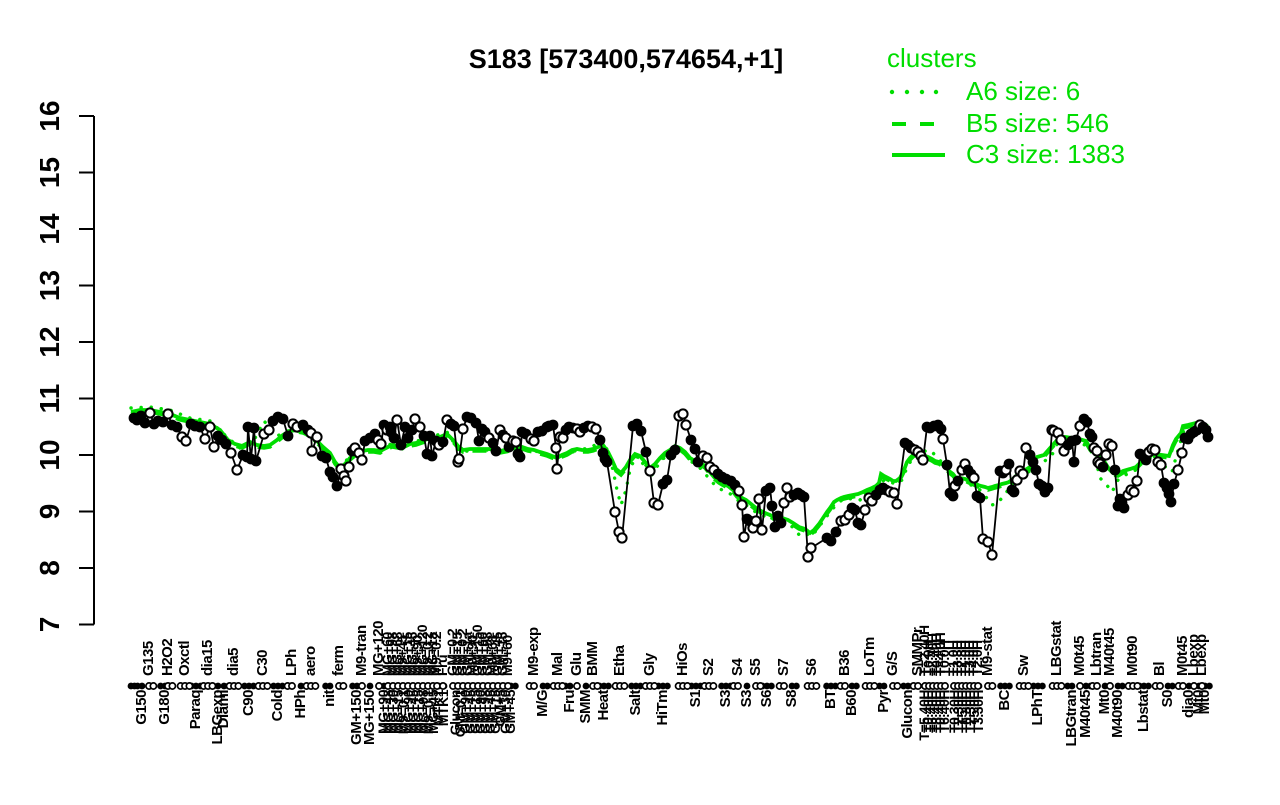 The image size is (1280, 805). Describe the element at coordinates (387, 653) in the screenshot. I see `svg-text: MG+60` at that location.